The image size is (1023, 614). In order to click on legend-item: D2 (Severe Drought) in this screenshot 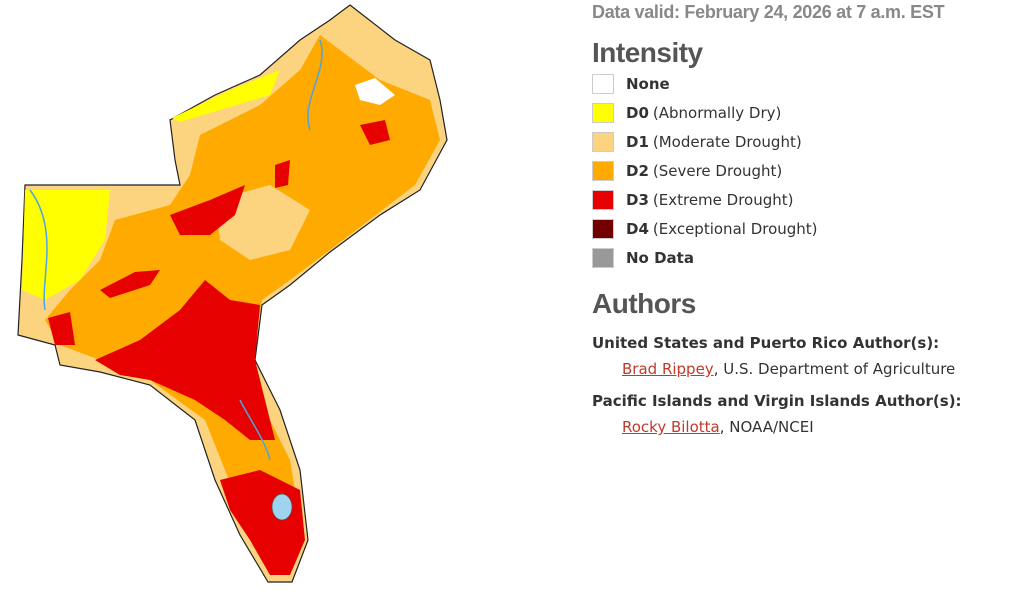, I will do `click(807, 170)`.